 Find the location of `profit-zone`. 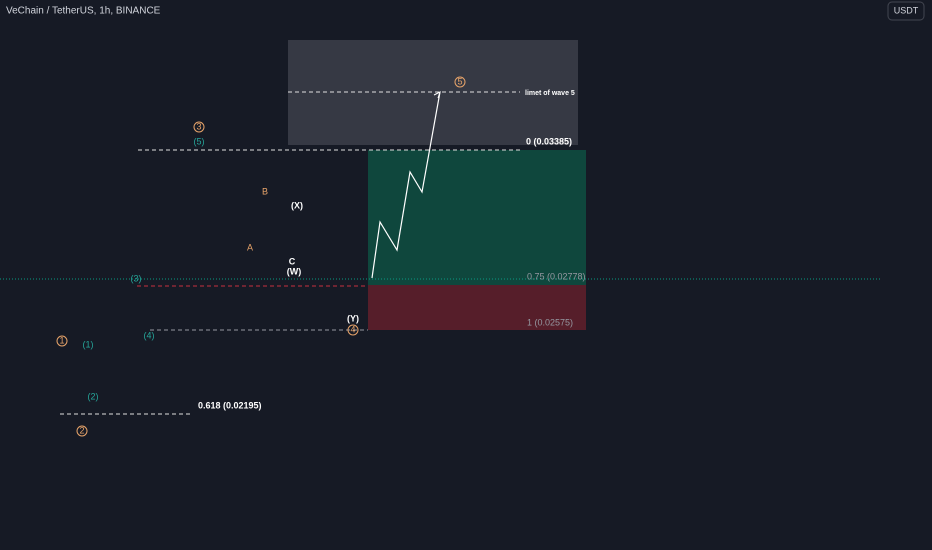

profit-zone is located at coordinates (477, 217).